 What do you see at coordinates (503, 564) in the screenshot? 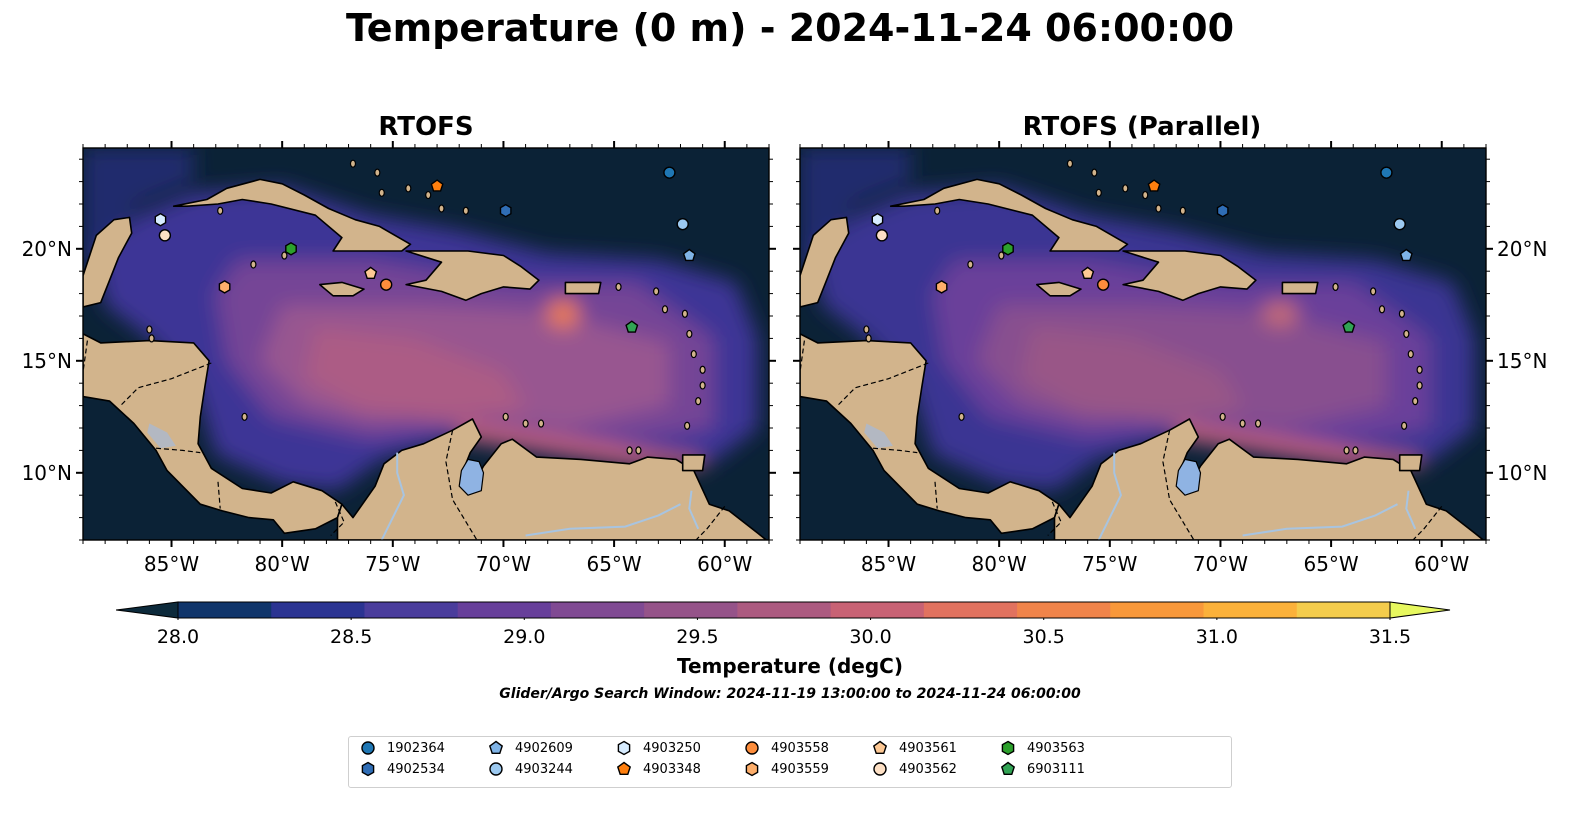
I see `lon-tick-label: 70°W` at bounding box center [503, 564].